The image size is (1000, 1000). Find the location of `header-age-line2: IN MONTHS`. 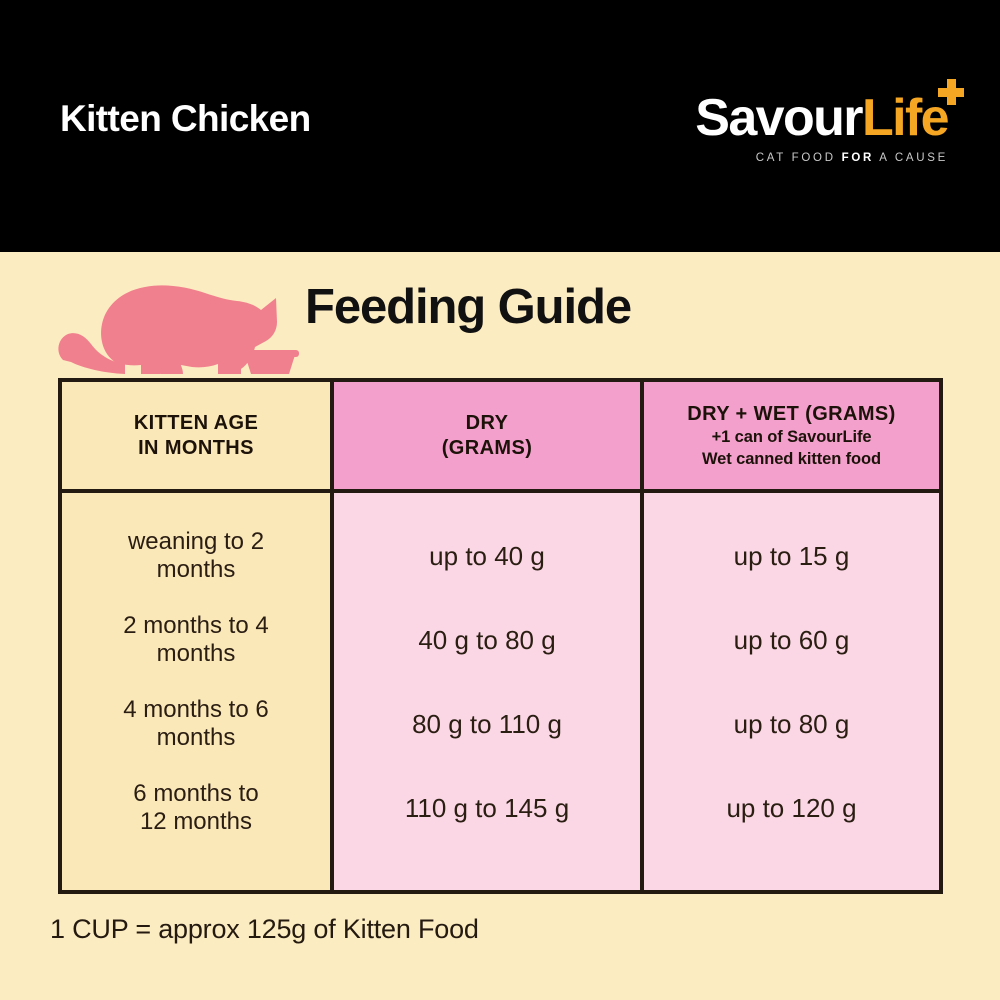

header-age-line2: IN MONTHS is located at coordinates (196, 447).